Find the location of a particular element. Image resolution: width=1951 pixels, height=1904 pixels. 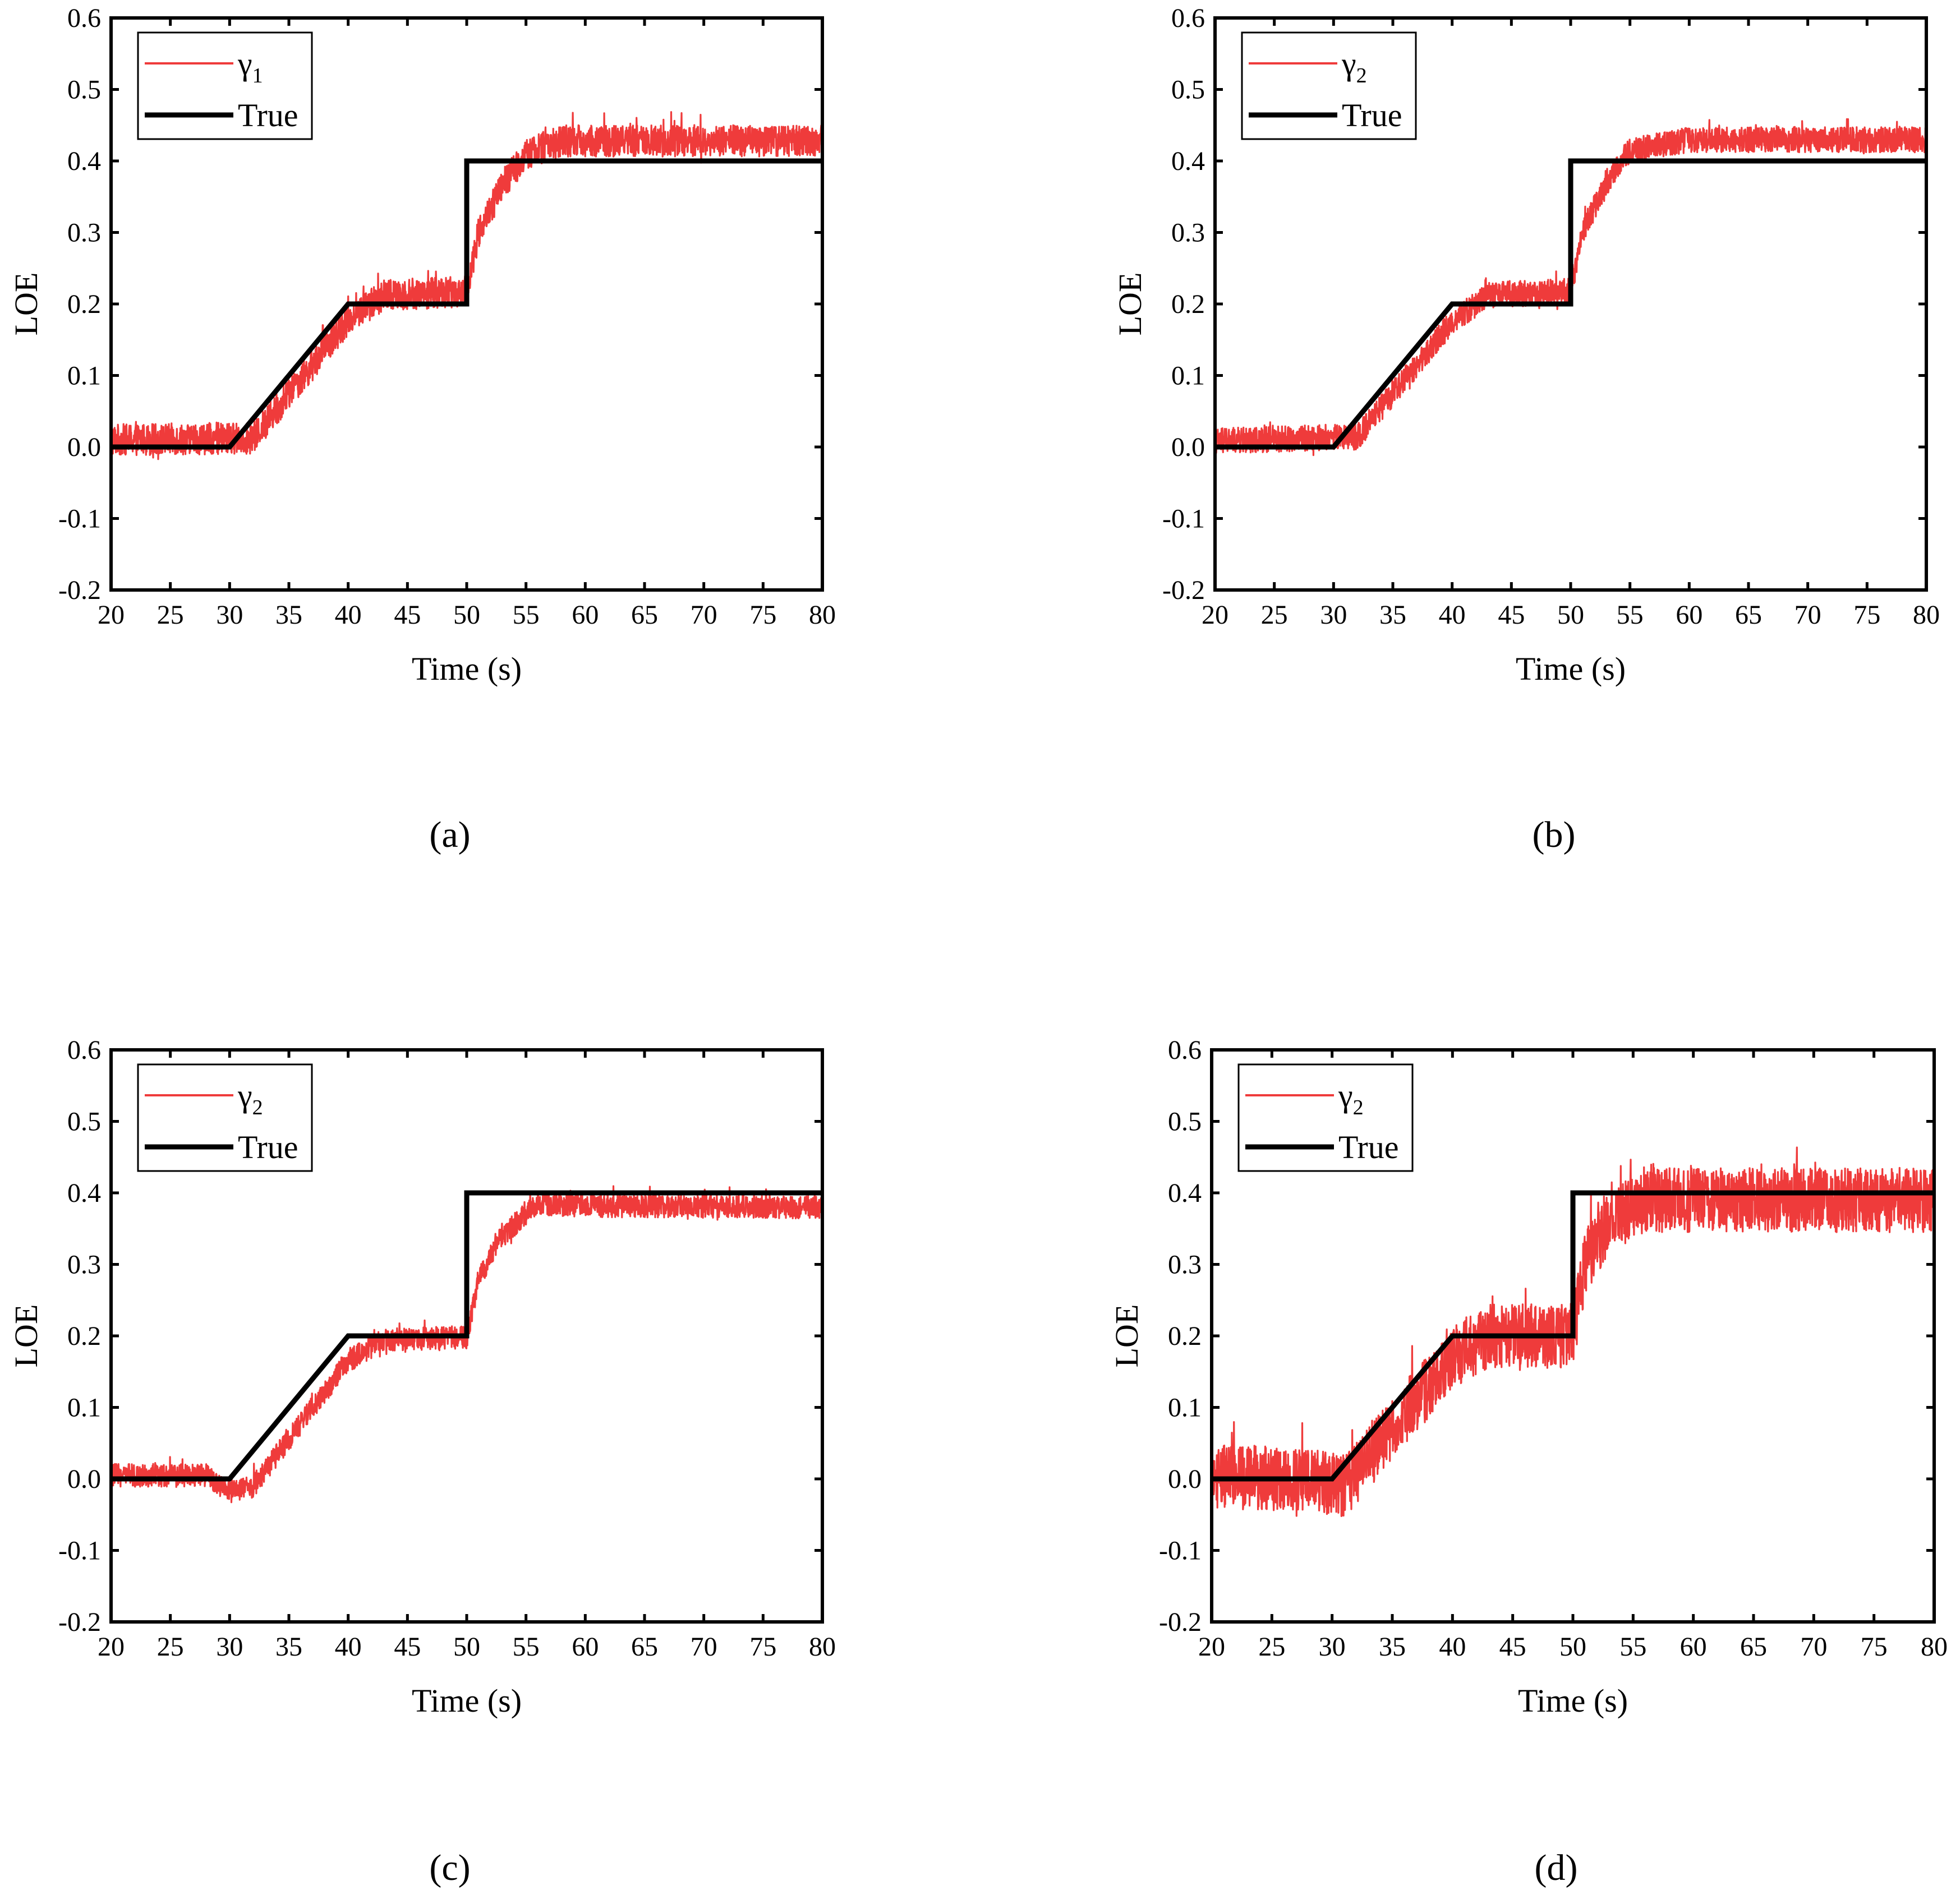

panel-label: (b) is located at coordinates (1554, 834).